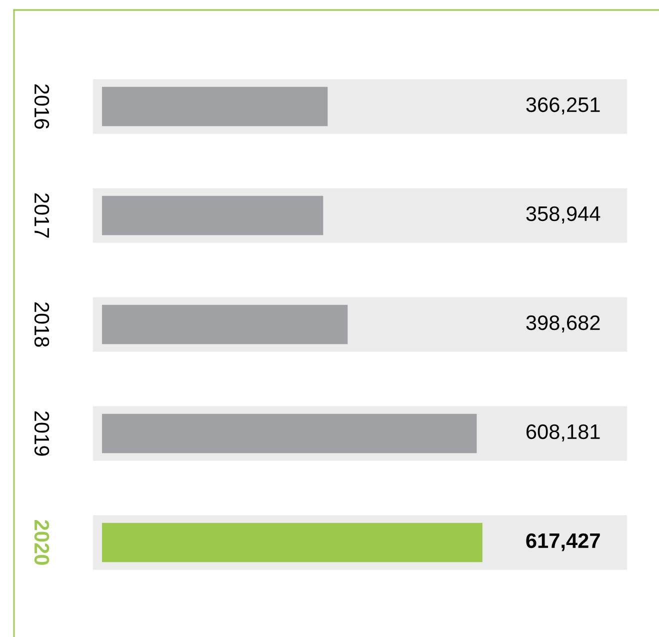 The width and height of the screenshot is (659, 637). What do you see at coordinates (42, 215) in the screenshot?
I see `y-tick-label: 2017` at bounding box center [42, 215].